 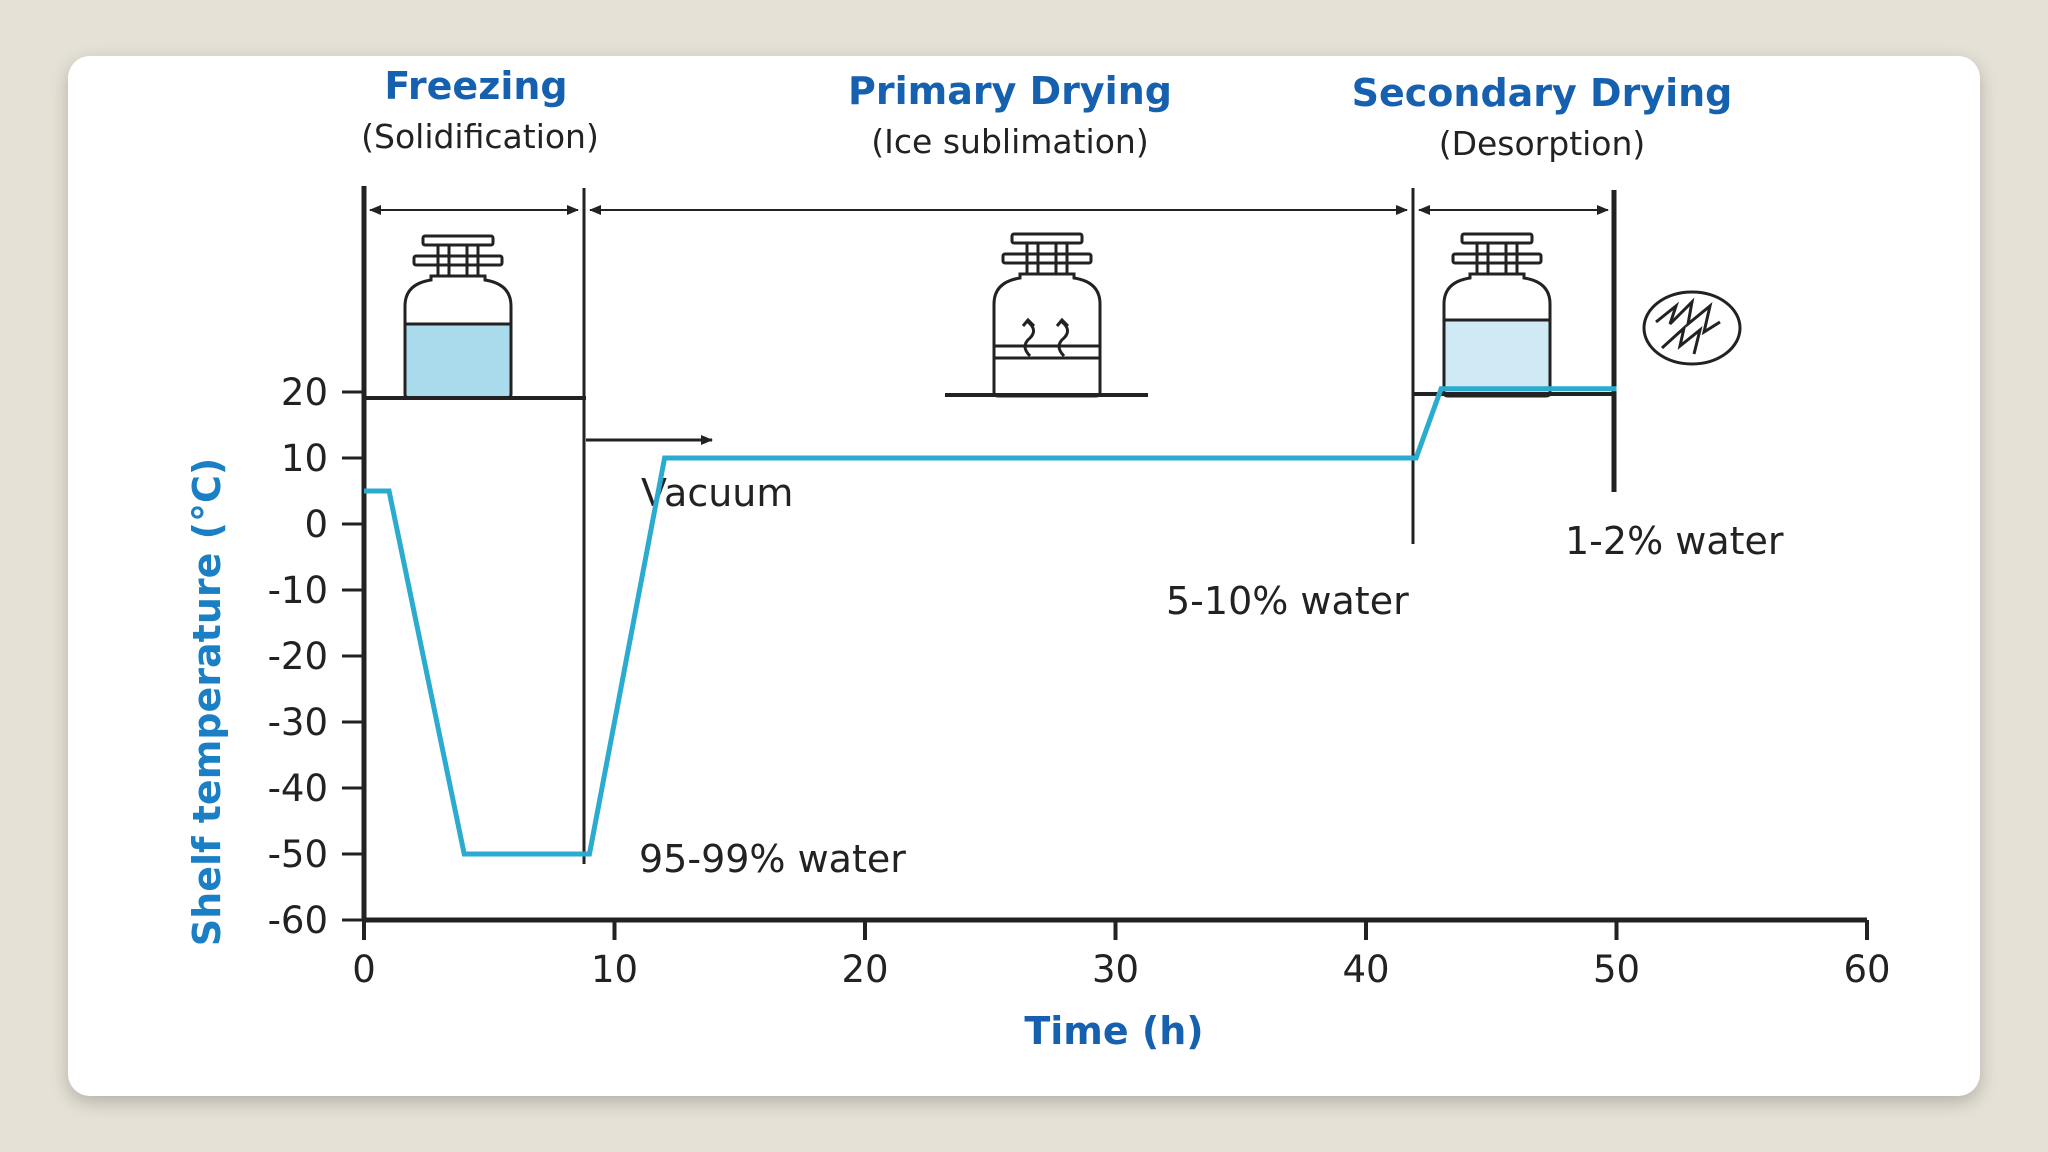 I want to click on y-tick-label: 0, so click(x=316, y=524).